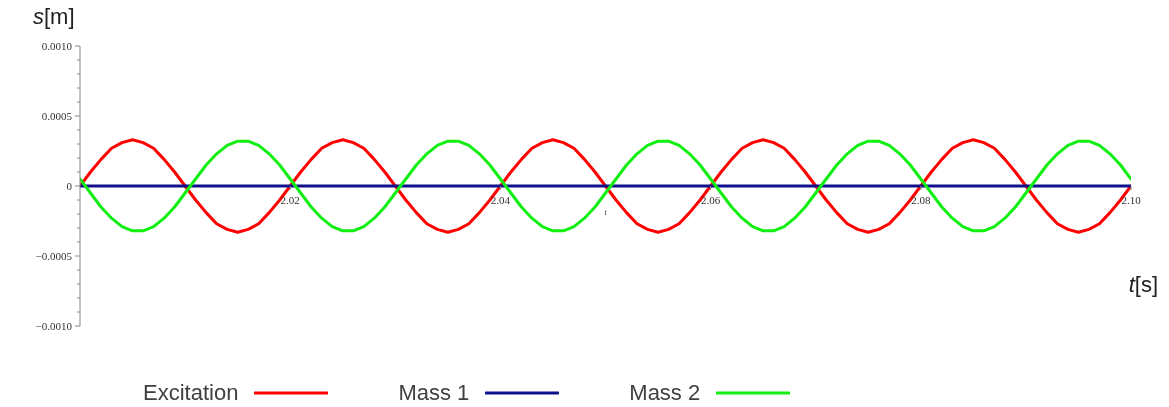  I want to click on x-tick-label: 2.08, so click(921, 200).